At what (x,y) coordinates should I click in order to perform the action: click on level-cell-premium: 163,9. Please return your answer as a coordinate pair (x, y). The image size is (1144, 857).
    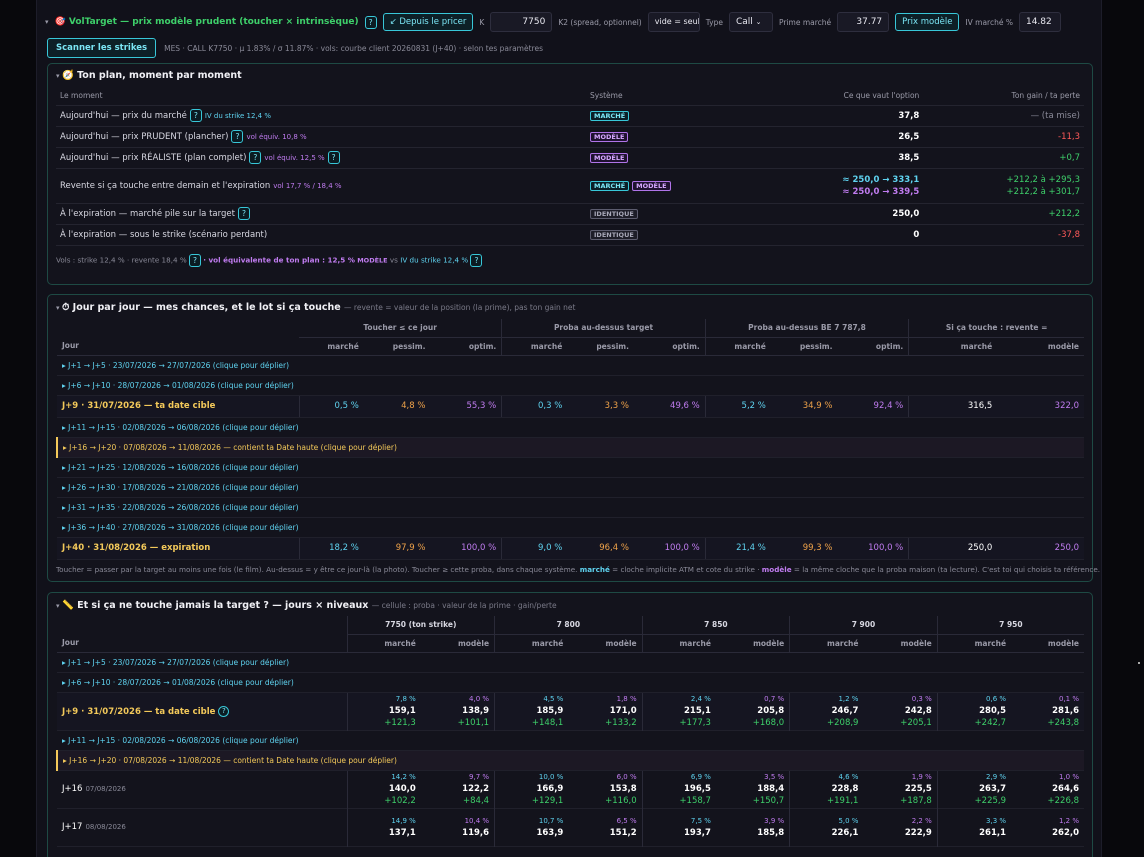
    Looking at the image, I should click on (550, 833).